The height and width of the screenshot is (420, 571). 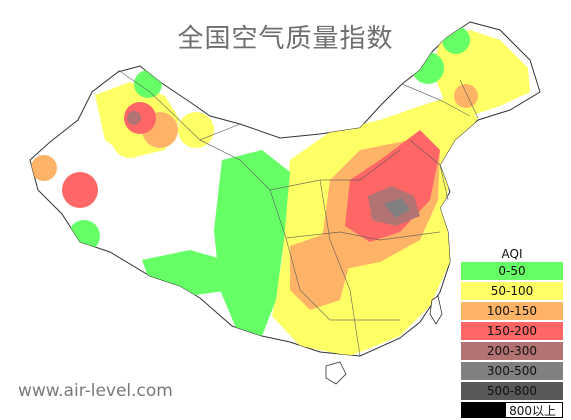 What do you see at coordinates (320, 271) in the screenshot?
I see `aqi-zone-sensitive-central` at bounding box center [320, 271].